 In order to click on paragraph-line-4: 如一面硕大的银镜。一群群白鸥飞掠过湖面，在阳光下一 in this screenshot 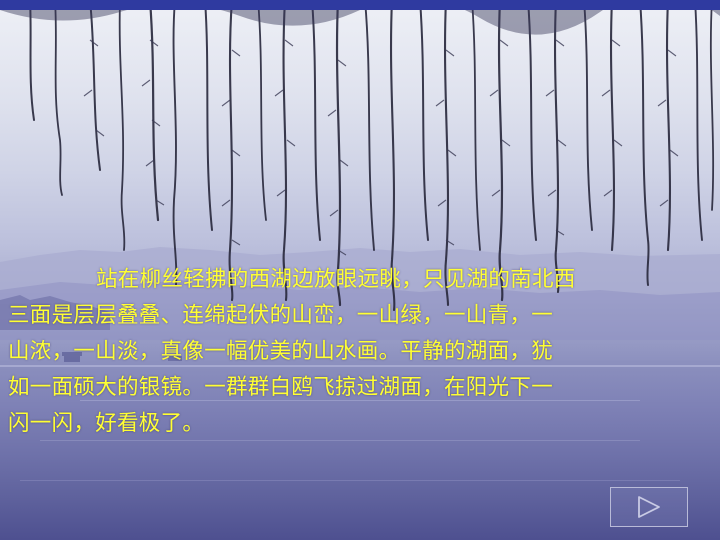, I will do `click(281, 387)`.